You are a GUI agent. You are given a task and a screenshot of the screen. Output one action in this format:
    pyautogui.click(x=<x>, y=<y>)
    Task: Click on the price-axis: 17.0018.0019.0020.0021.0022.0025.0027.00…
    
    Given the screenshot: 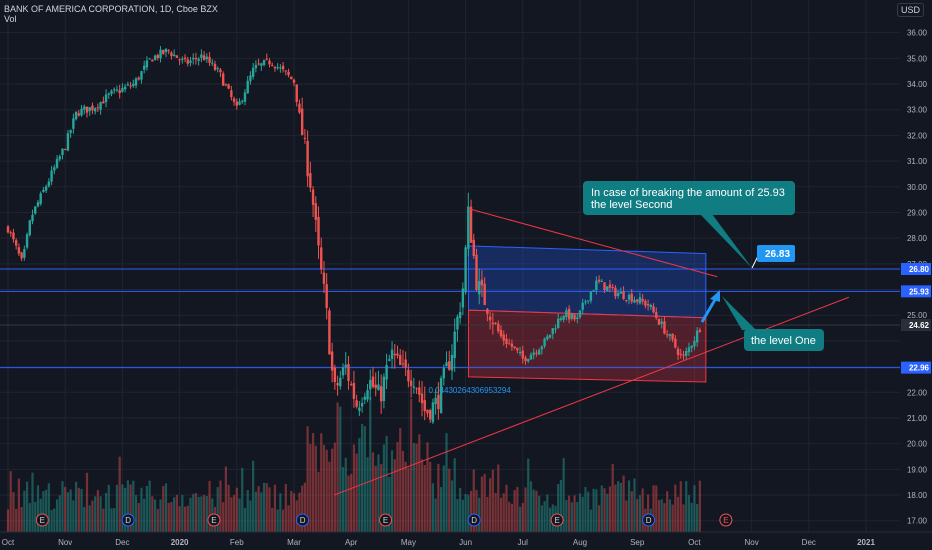 What is the action you would take?
    pyautogui.click(x=916, y=275)
    